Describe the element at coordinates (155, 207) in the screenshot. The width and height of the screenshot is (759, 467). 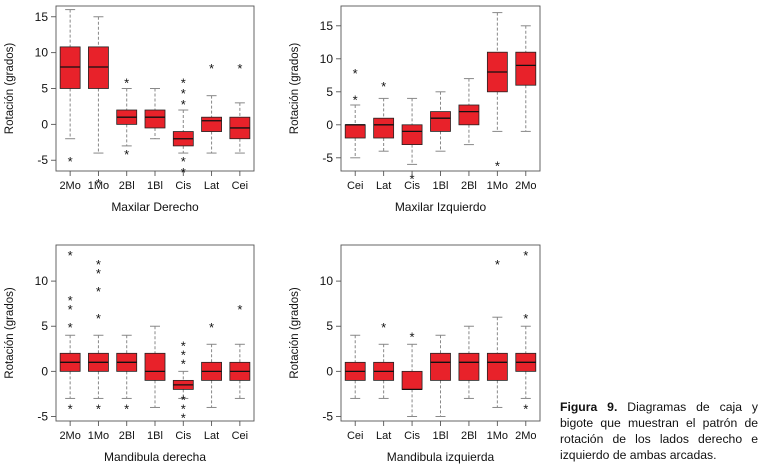
I see `x-axis-title: Maxilar Derecho` at that location.